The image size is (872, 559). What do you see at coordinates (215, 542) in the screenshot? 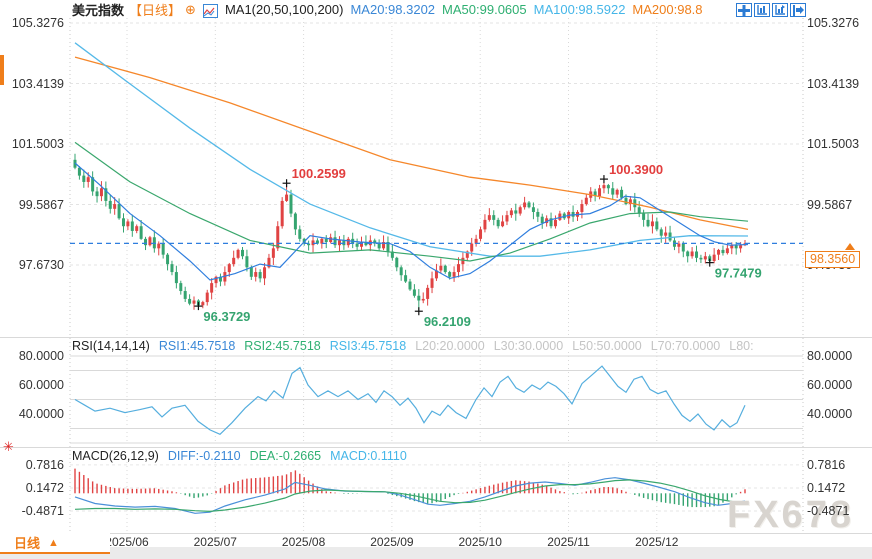
I see `date-axis-label: 2025/07` at bounding box center [215, 542].